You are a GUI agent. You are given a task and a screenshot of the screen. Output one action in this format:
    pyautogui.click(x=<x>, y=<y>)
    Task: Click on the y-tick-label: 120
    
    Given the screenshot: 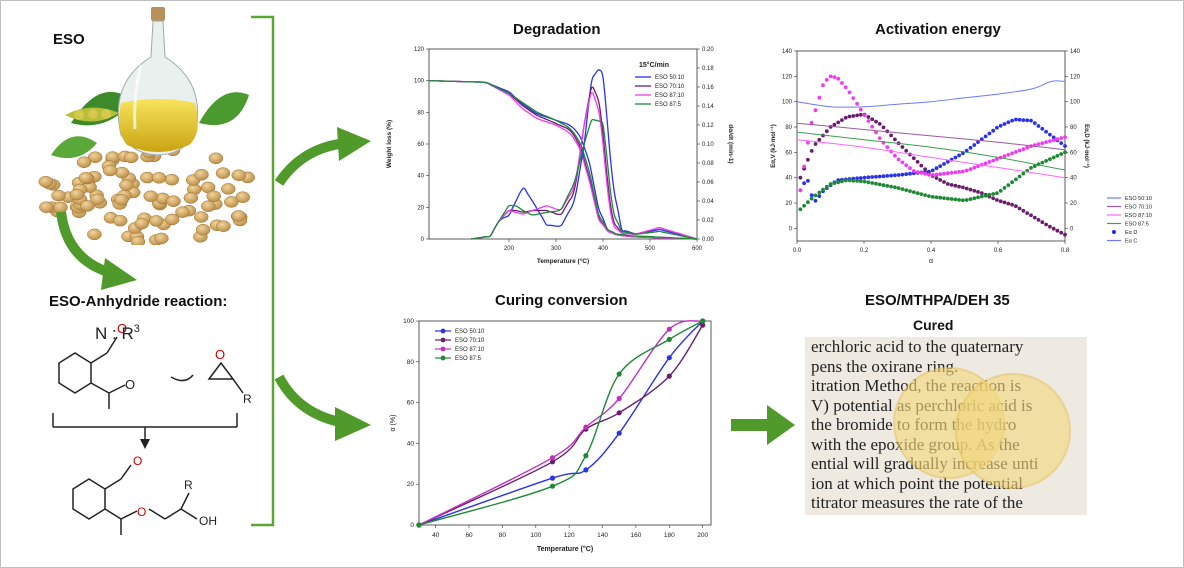 What is the action you would take?
    pyautogui.click(x=419, y=50)
    